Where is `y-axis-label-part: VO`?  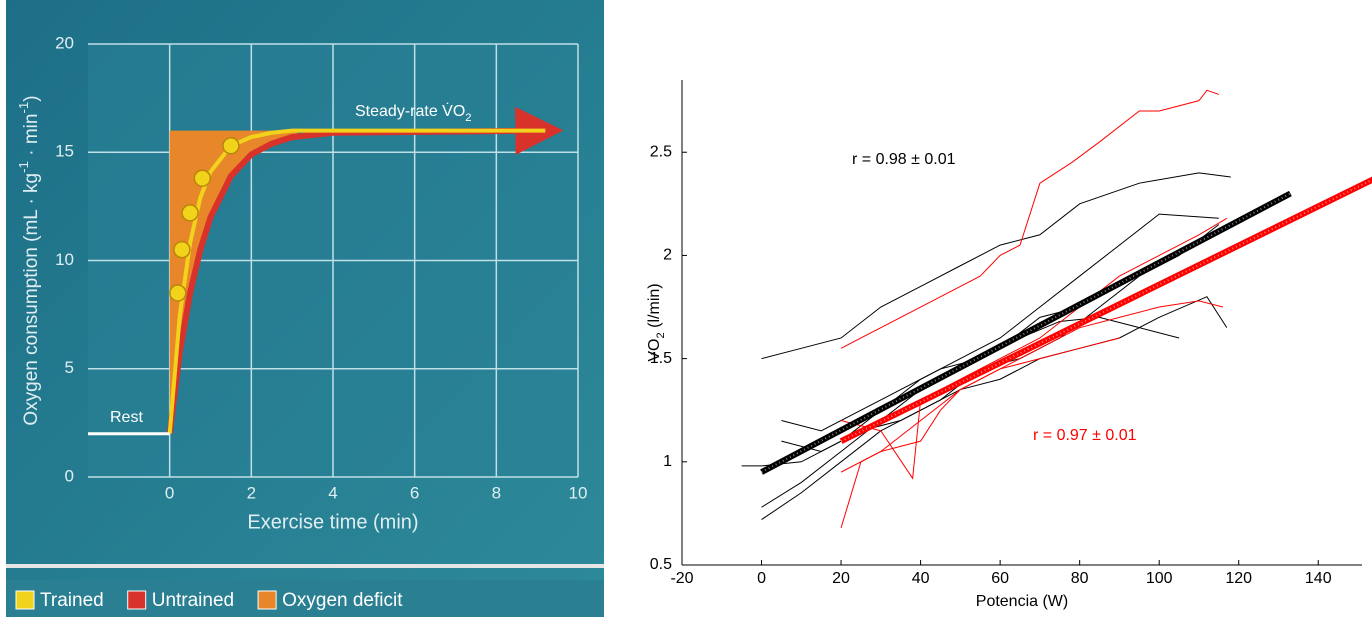
y-axis-label-part: VO is located at coordinates (654, 350).